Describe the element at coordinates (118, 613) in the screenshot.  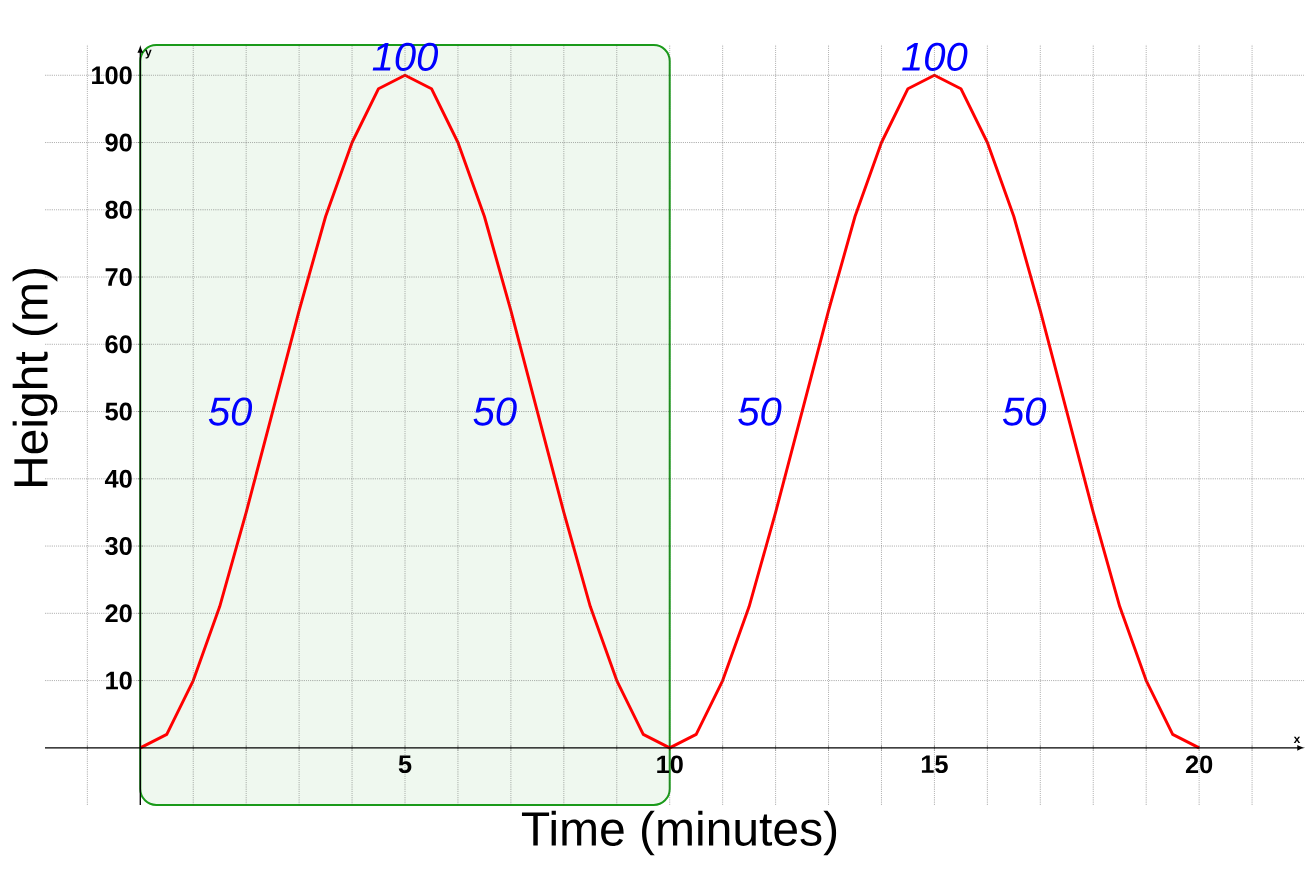
I see `y-tick-label: 20` at that location.